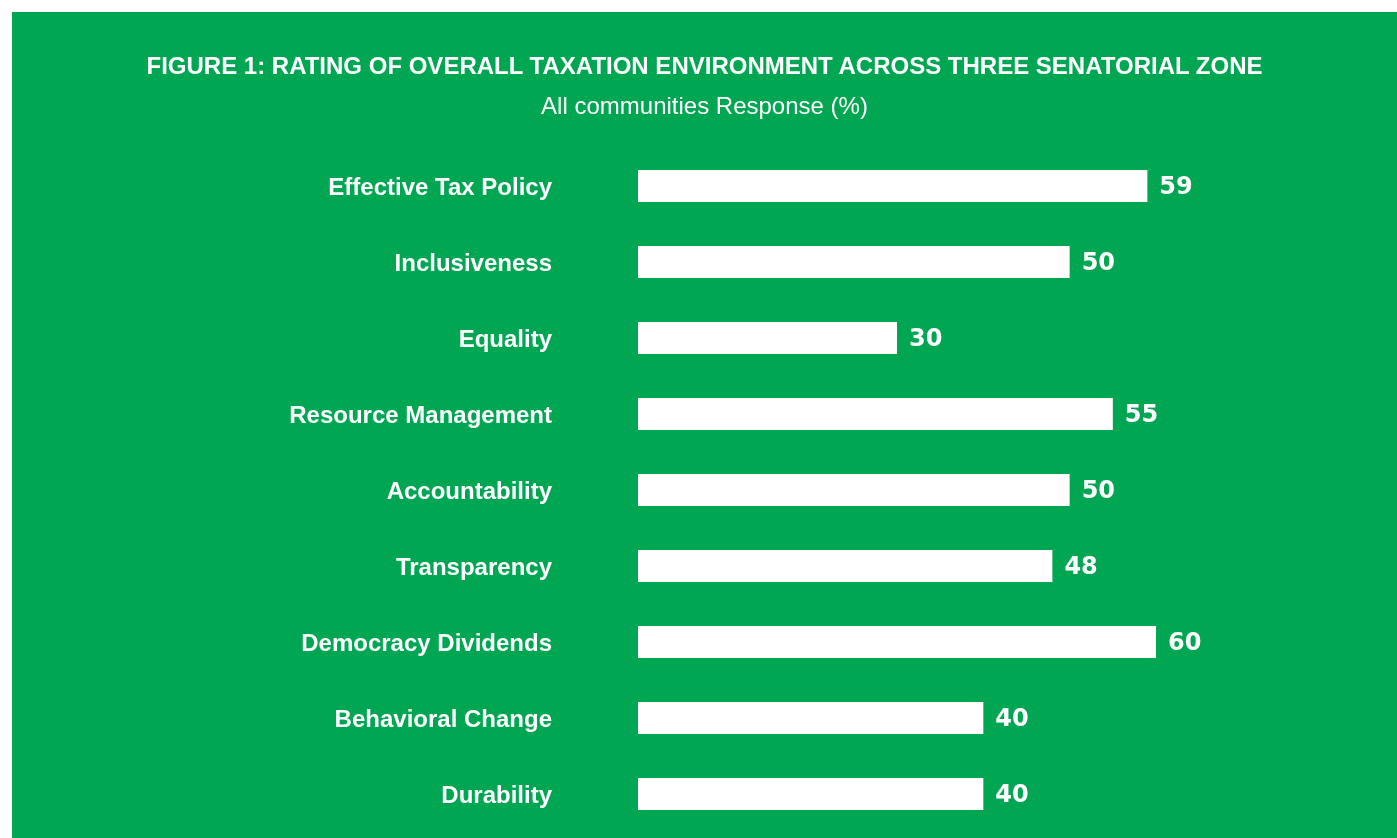  Describe the element at coordinates (497, 794) in the screenshot. I see `y-tick-label: Durability` at that location.